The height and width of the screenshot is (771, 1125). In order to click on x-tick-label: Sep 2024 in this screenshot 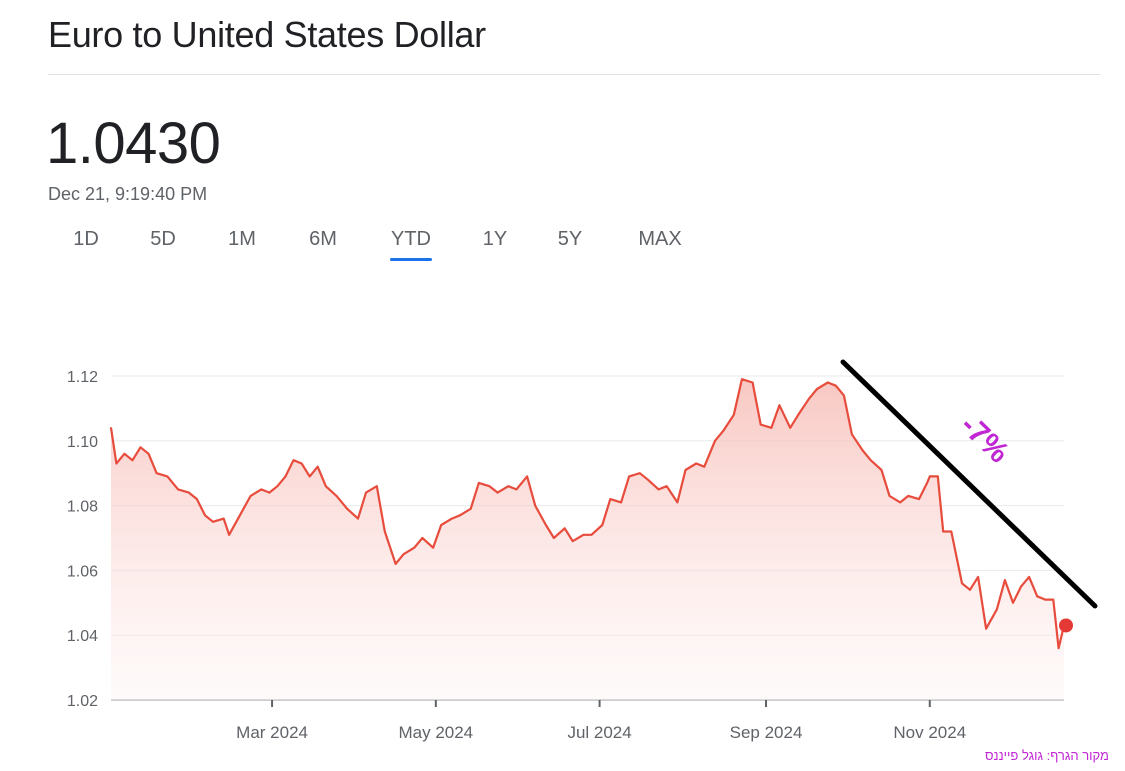, I will do `click(766, 732)`.